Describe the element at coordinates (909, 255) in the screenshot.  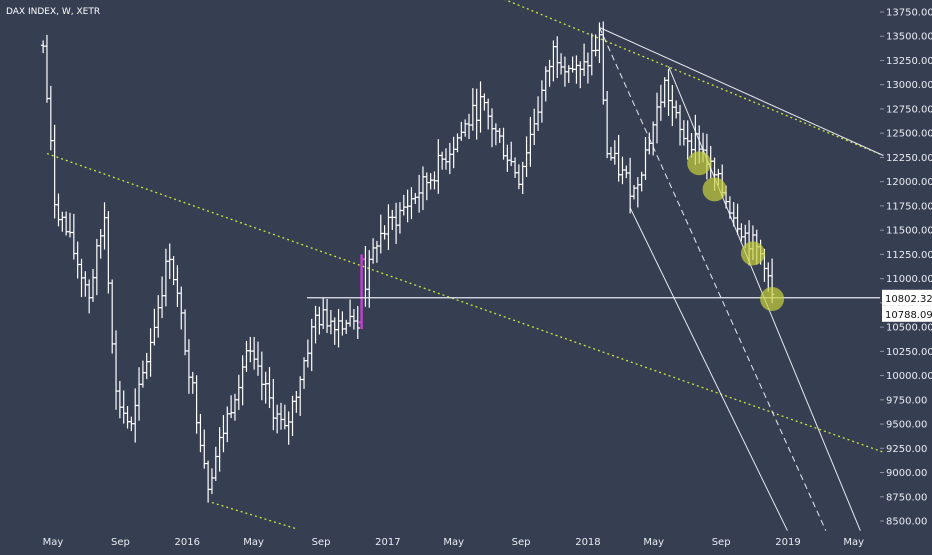
I see `y-tick-label: 11250.00` at that location.